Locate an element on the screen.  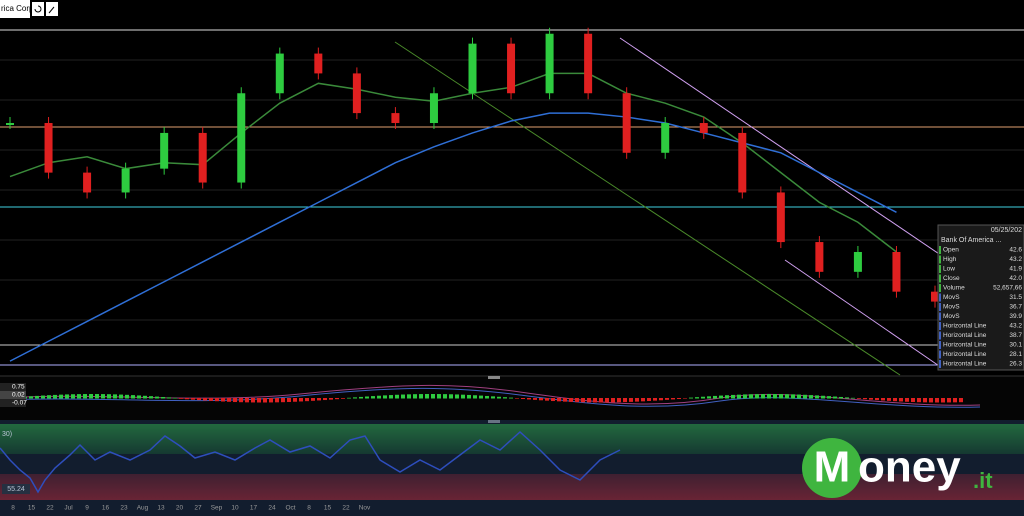
x-axis-label: 10 is located at coordinates (235, 508).